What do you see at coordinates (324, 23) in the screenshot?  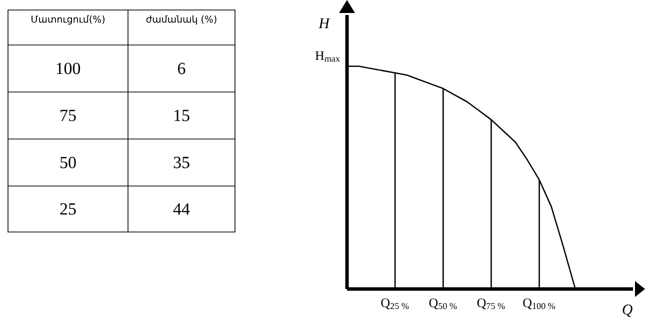 I see `y-axis-title: H` at bounding box center [324, 23].